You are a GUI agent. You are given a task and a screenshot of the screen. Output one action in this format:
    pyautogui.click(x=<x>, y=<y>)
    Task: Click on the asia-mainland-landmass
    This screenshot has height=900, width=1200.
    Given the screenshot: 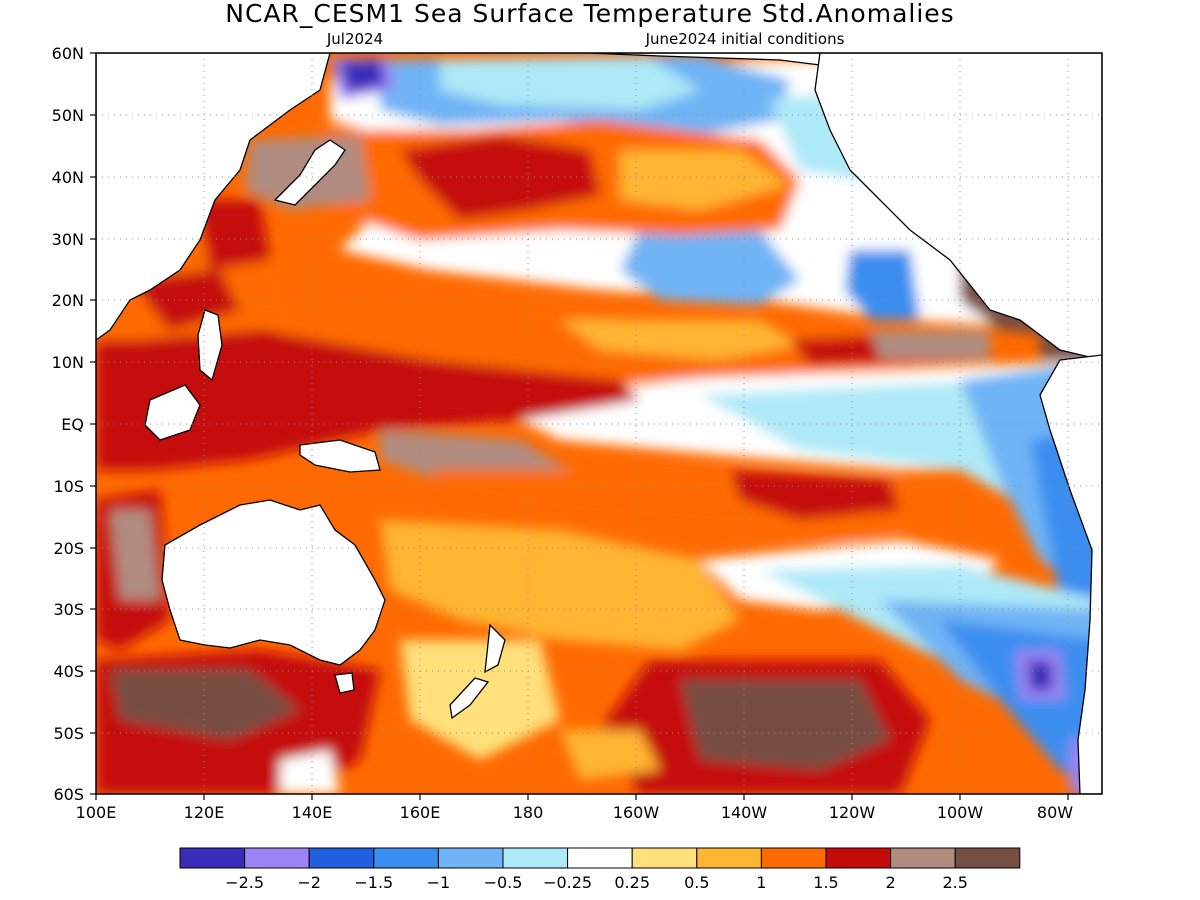 What is the action you would take?
    pyautogui.click(x=213, y=197)
    